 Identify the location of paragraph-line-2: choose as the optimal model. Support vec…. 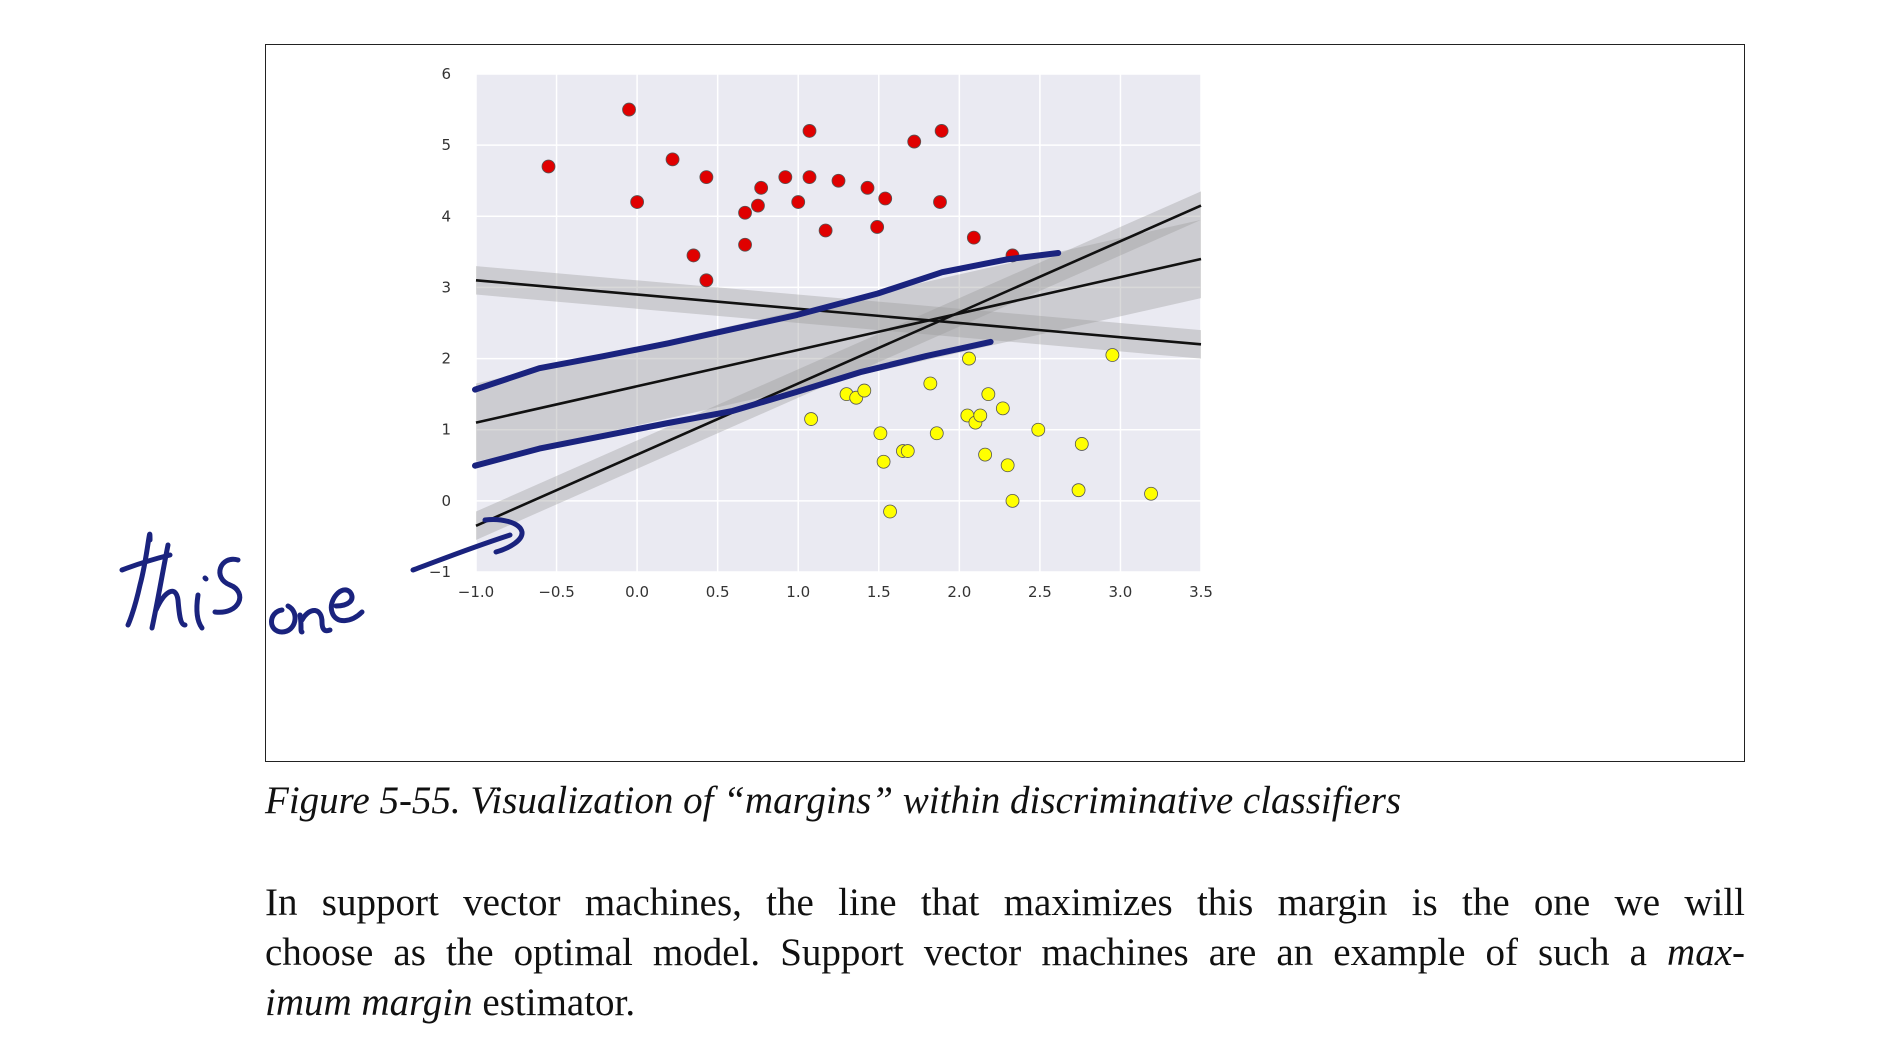
(1005, 953).